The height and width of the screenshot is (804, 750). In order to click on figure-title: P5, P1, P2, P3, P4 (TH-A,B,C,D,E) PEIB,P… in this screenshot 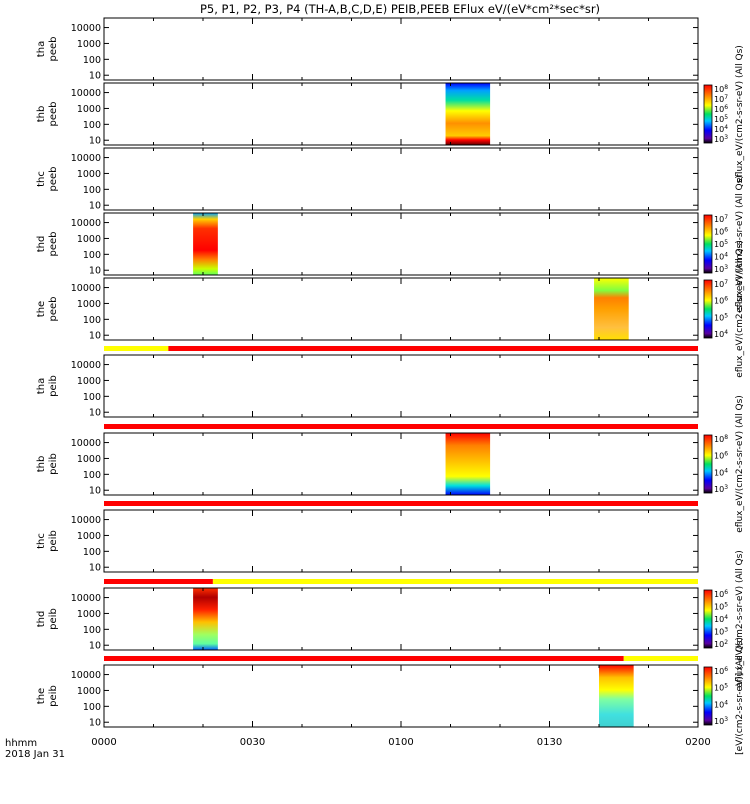, I will do `click(400, 9)`.